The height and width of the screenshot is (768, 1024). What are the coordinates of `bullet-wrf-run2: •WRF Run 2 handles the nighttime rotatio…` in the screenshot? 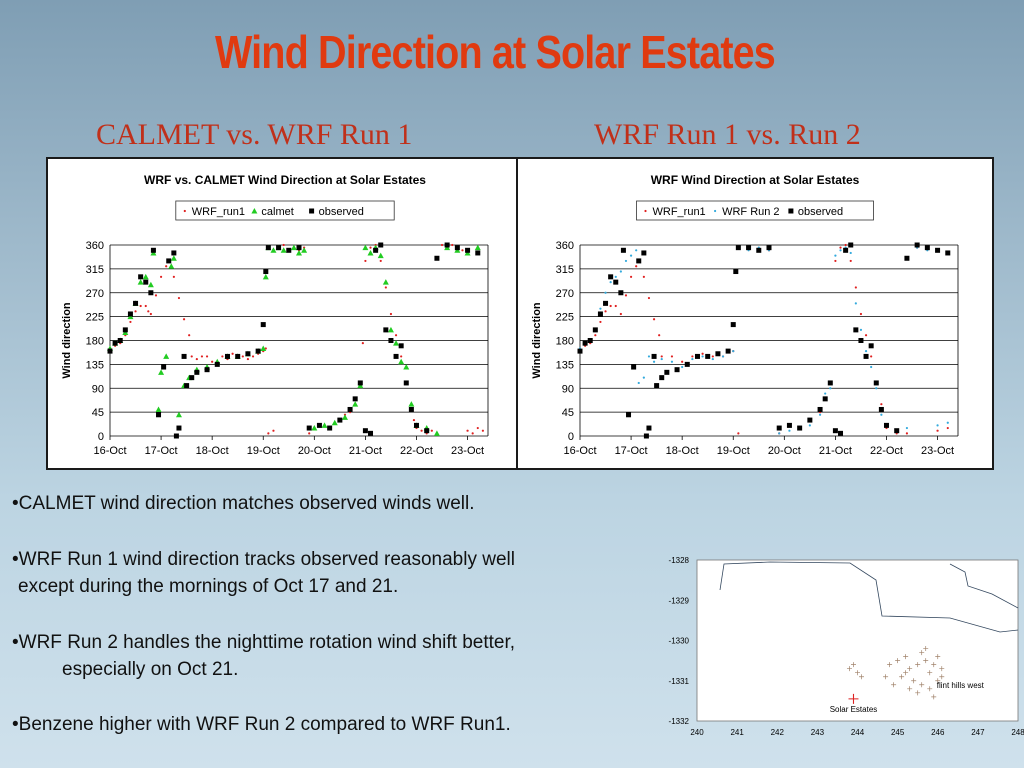 It's located at (264, 642).